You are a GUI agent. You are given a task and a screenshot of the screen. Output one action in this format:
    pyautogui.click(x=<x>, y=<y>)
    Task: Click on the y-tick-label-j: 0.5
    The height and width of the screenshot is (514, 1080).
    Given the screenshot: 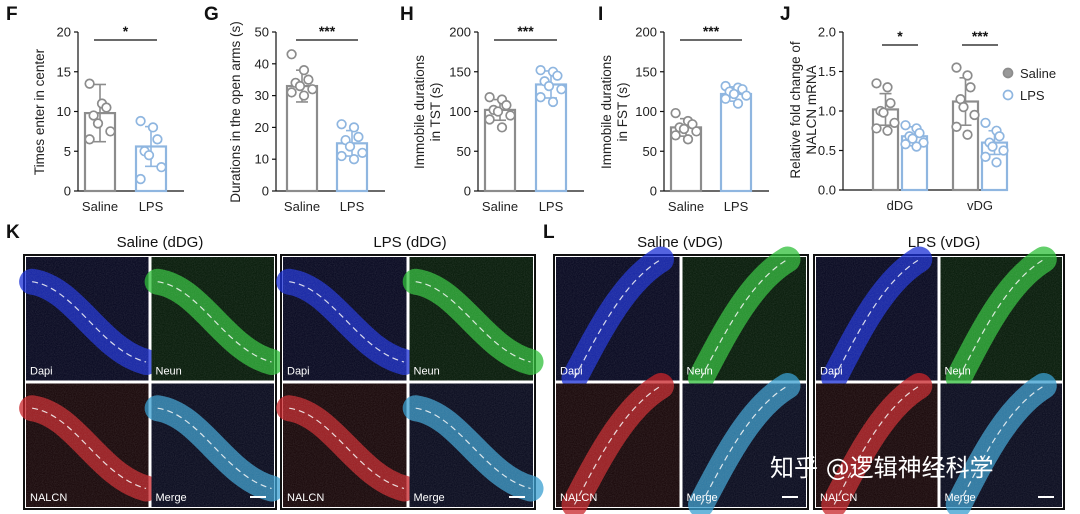 What is the action you would take?
    pyautogui.click(x=827, y=150)
    